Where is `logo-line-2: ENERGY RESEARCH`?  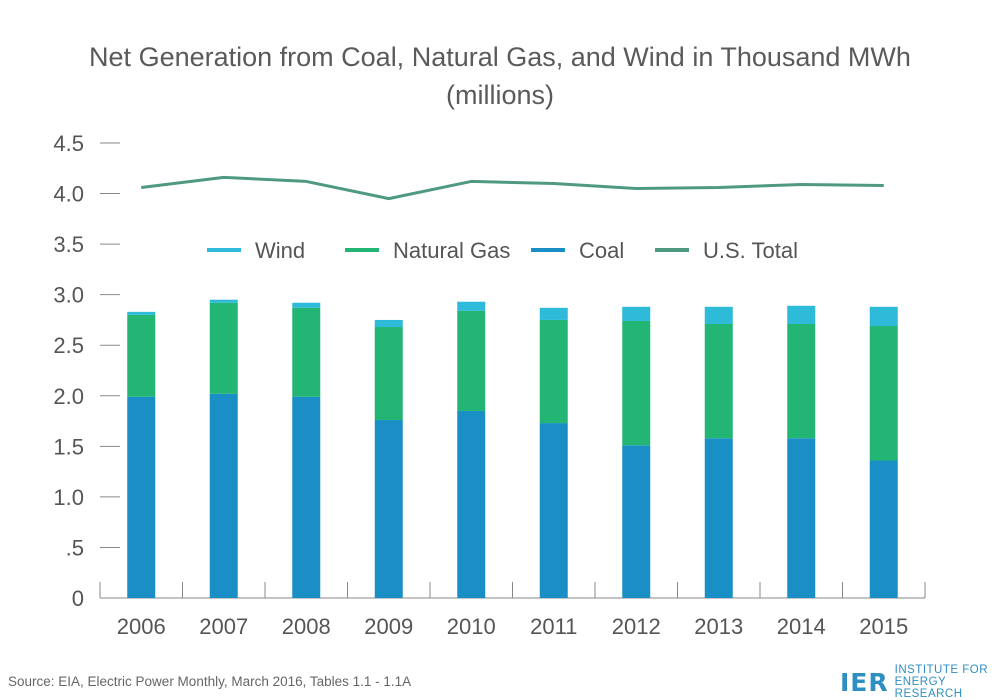 logo-line-2: ENERGY RESEARCH is located at coordinates (928, 688).